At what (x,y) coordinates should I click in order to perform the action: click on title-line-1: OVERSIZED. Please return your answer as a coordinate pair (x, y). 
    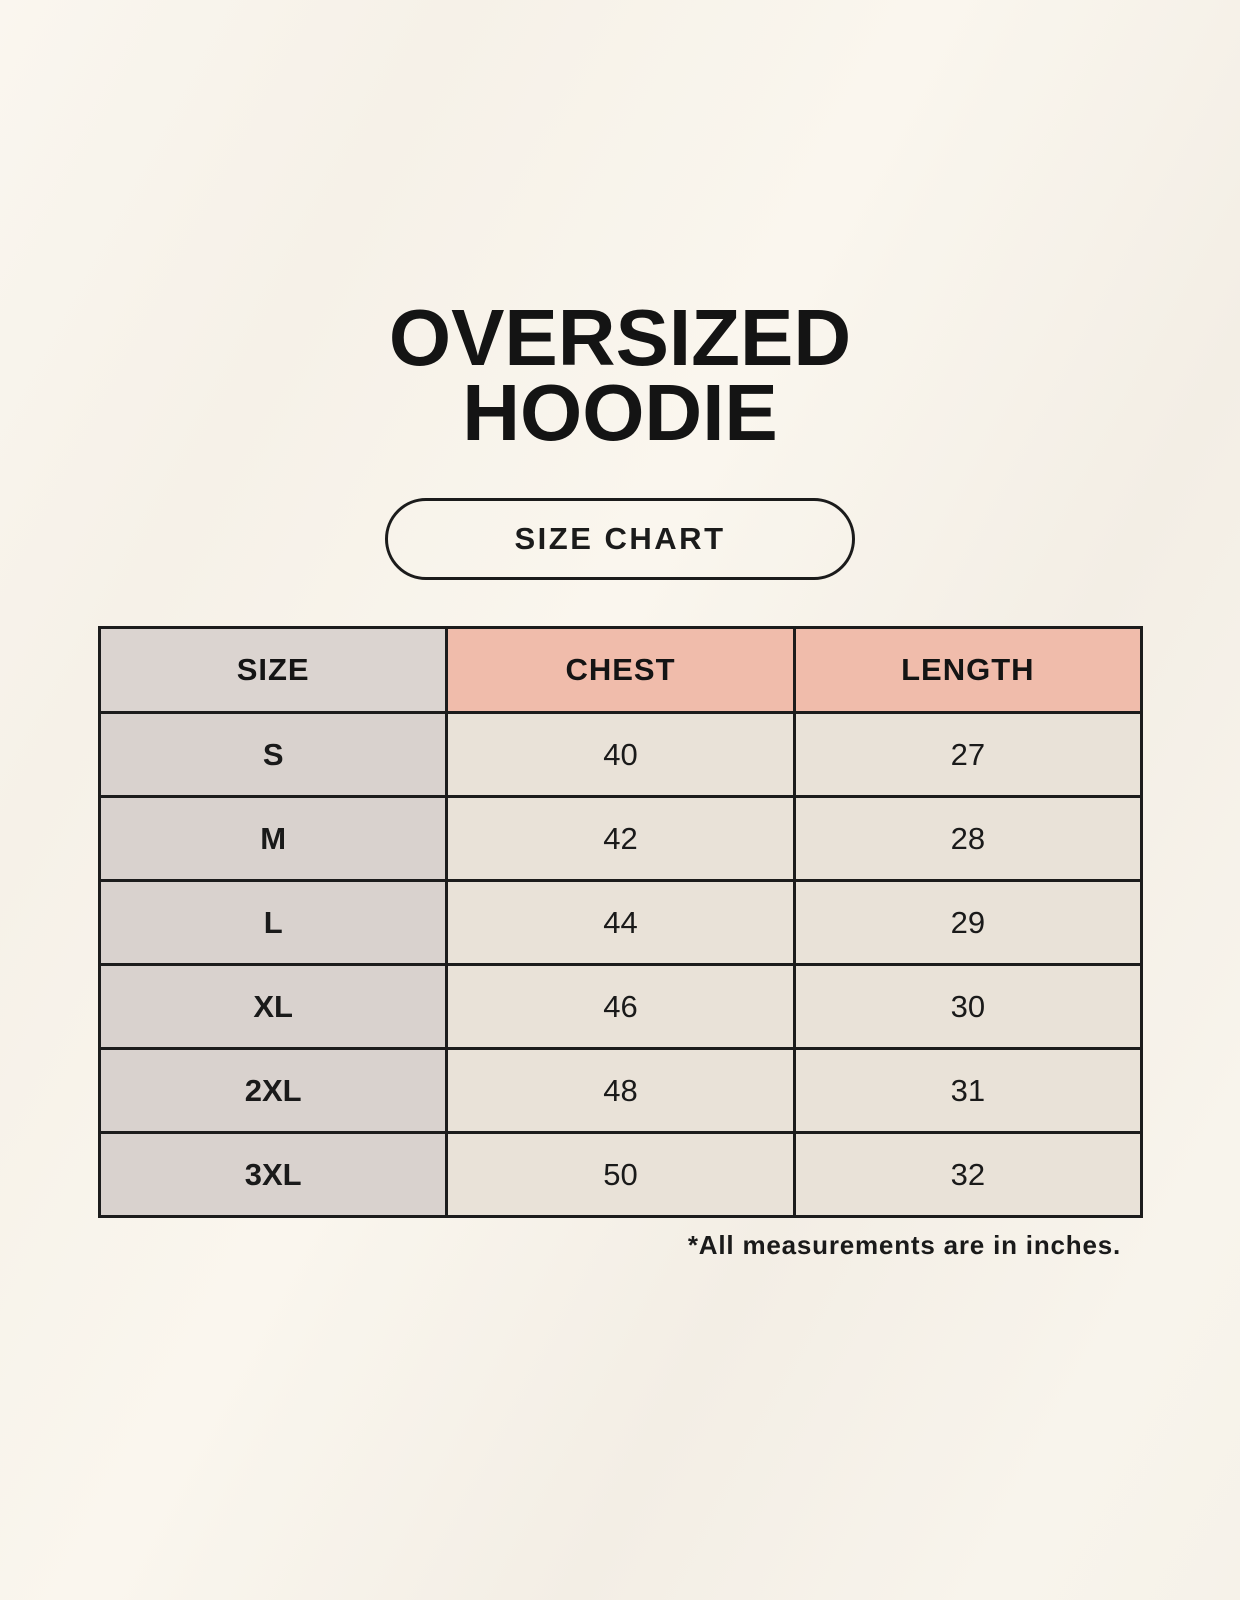
    Looking at the image, I should click on (620, 337).